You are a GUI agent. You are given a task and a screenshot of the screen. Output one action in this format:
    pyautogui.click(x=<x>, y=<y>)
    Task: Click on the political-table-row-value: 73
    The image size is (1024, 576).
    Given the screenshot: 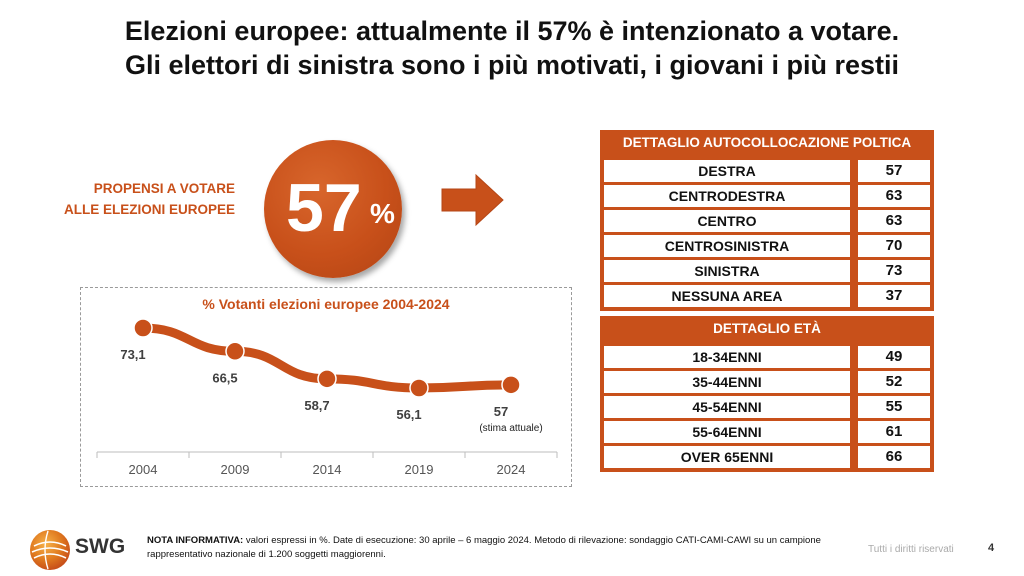 What is the action you would take?
    pyautogui.click(x=894, y=271)
    